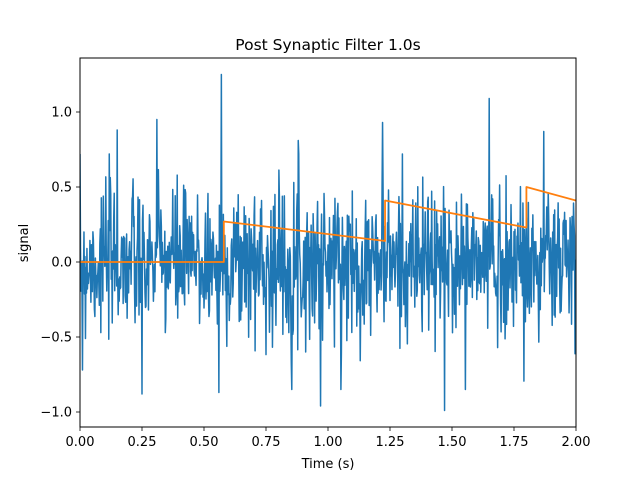  What do you see at coordinates (142, 442) in the screenshot?
I see `x-tick-label: 0.25` at bounding box center [142, 442].